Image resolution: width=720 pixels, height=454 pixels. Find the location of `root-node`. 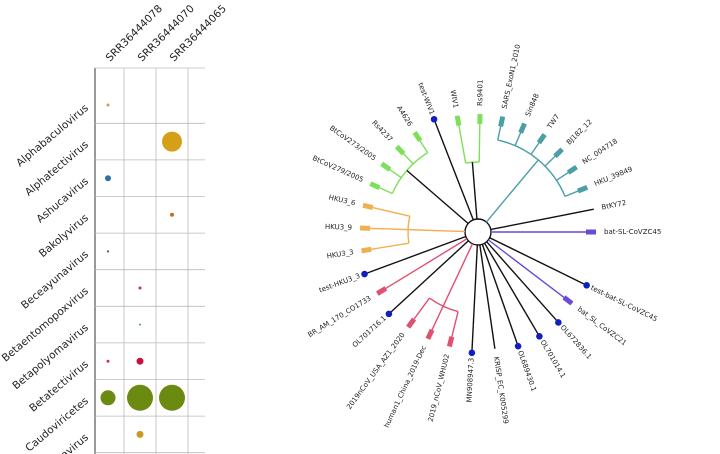

root-node is located at coordinates (478, 232).